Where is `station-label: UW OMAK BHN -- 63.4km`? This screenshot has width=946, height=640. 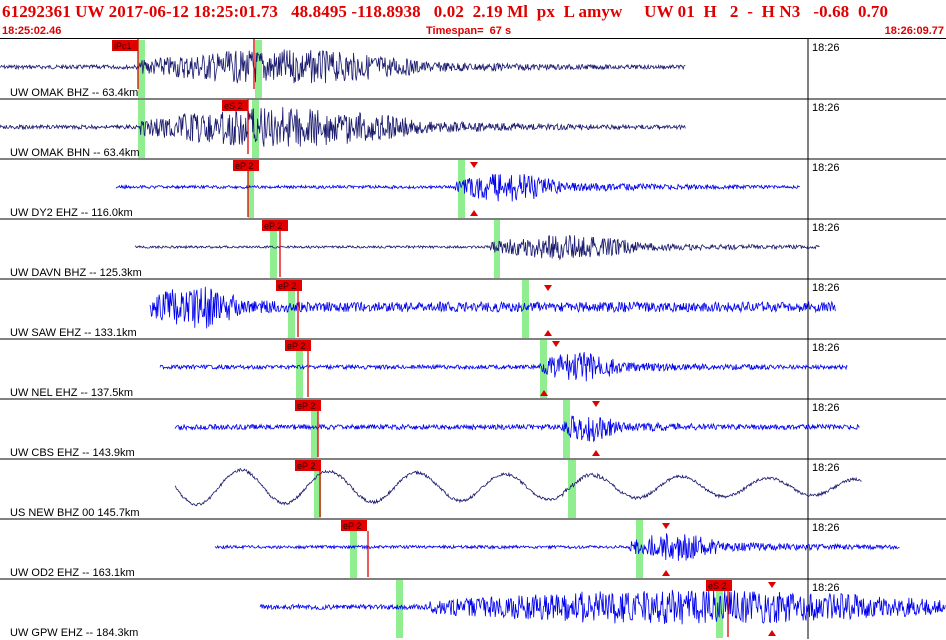 station-label: UW OMAK BHN -- 63.4km is located at coordinates (75, 153).